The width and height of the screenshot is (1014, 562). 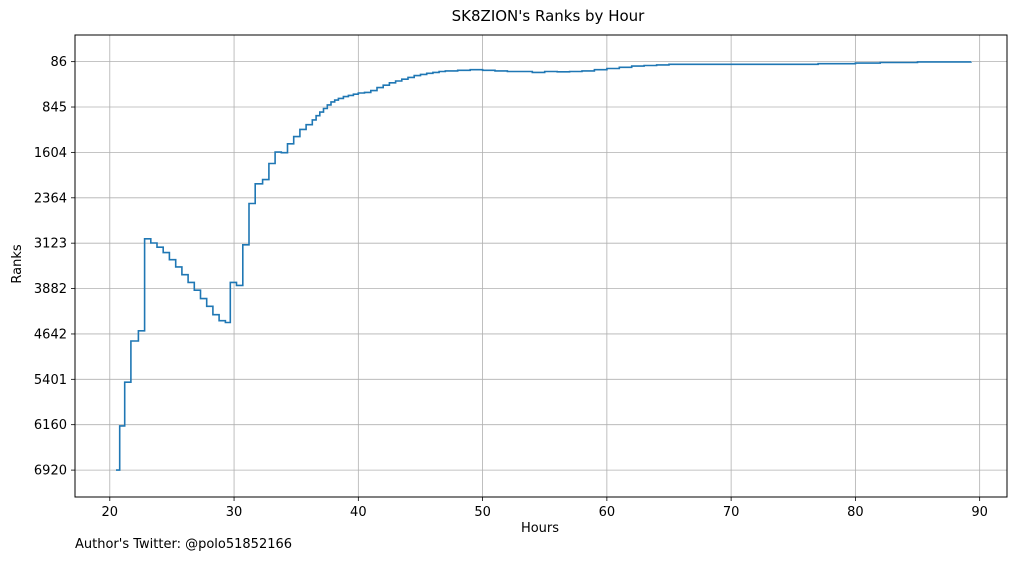 I want to click on y-tick-label: 3123, so click(x=50, y=244).